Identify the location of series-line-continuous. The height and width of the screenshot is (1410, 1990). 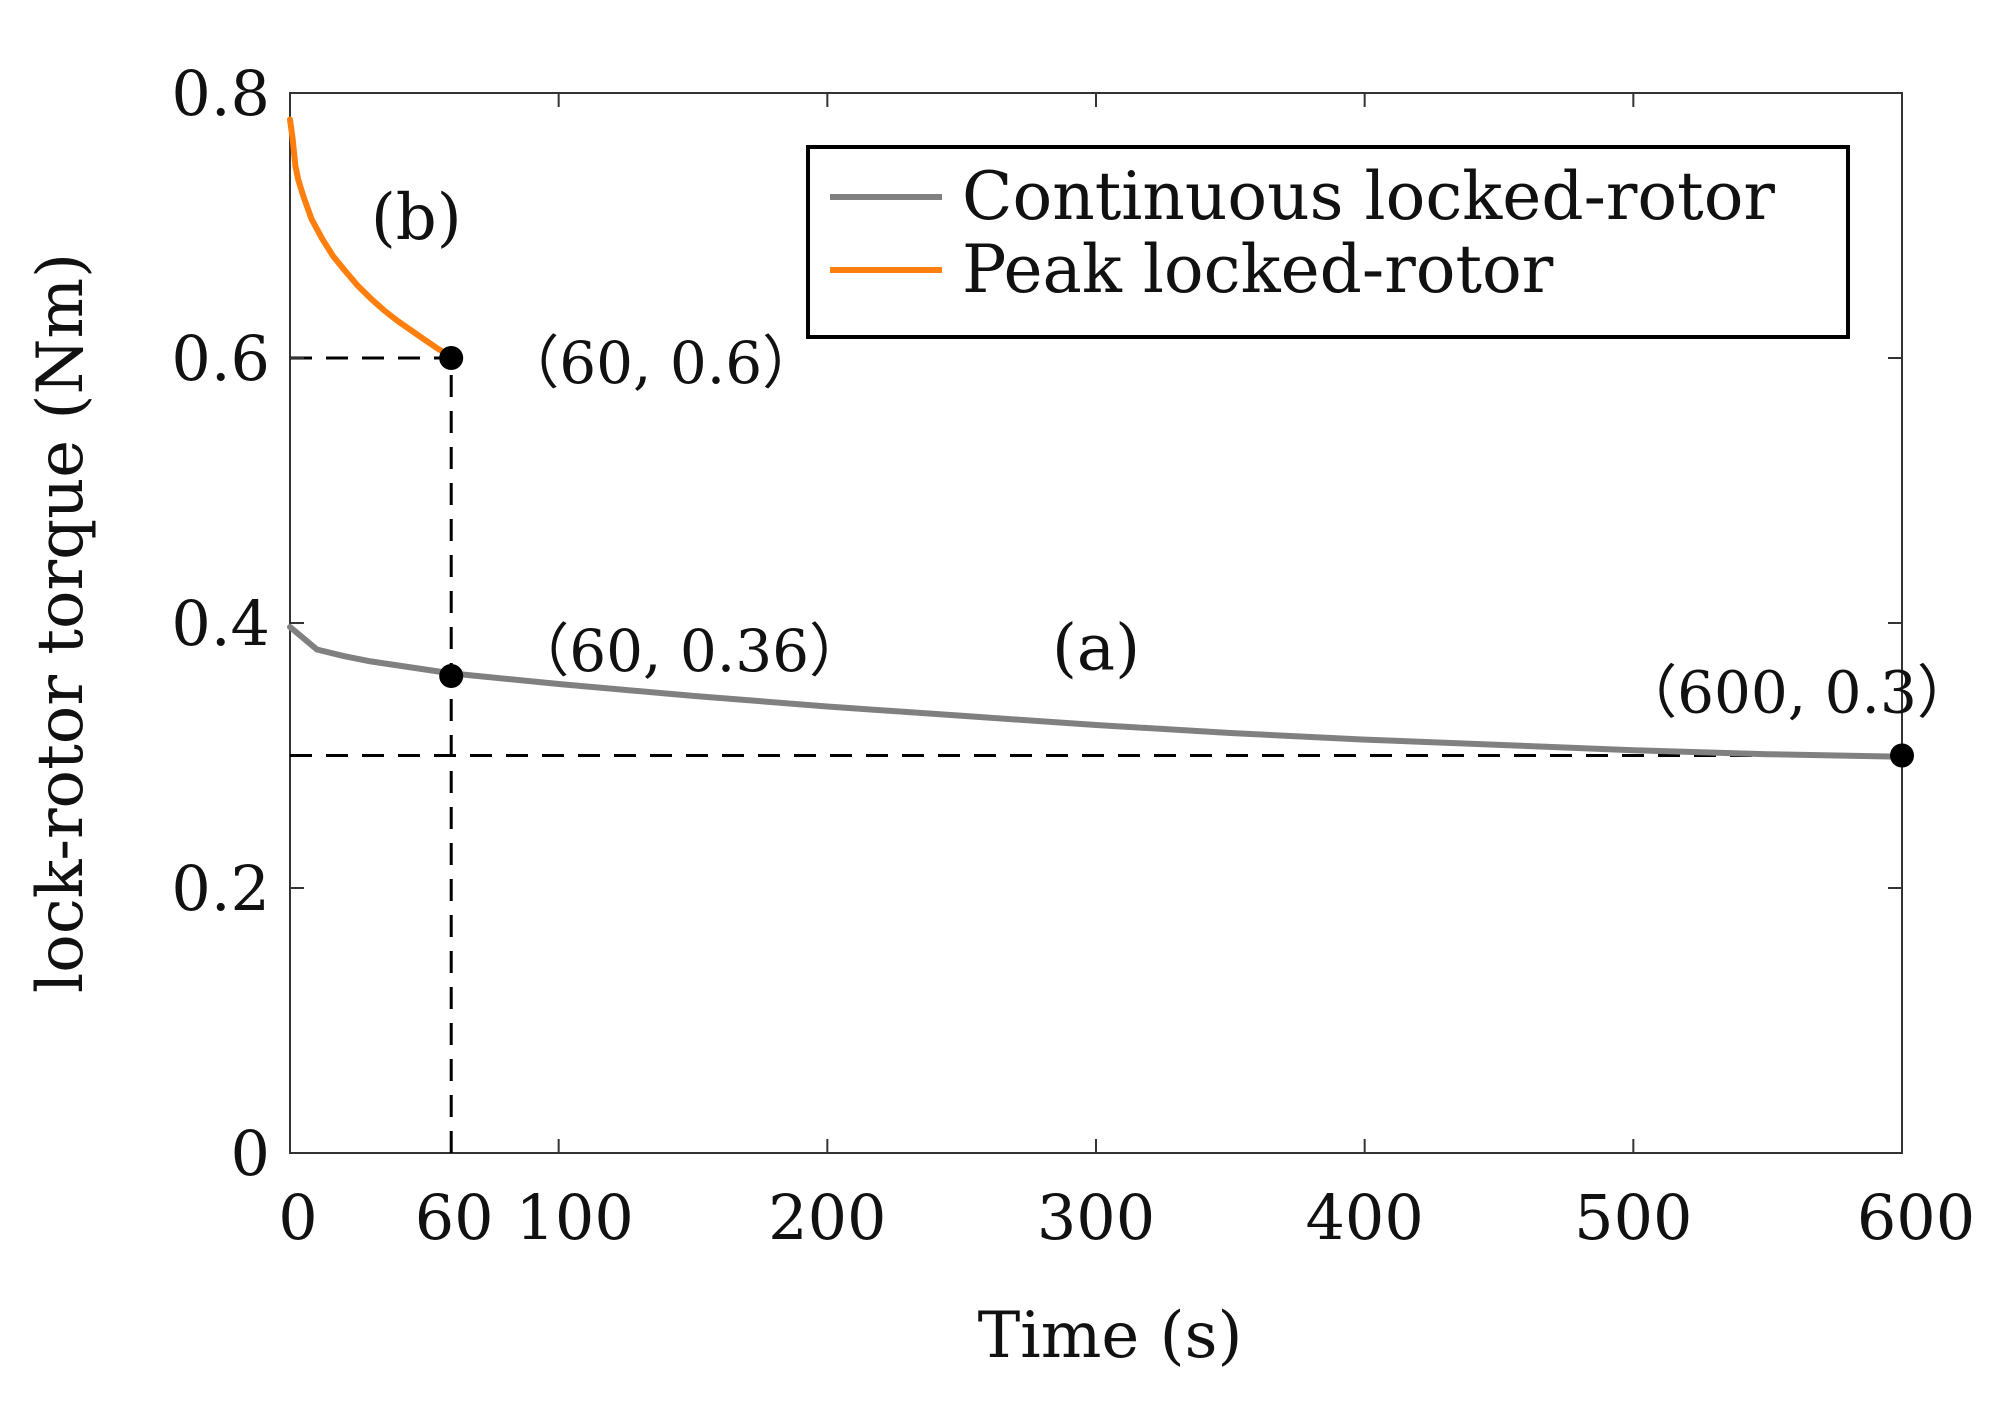
(1096, 692).